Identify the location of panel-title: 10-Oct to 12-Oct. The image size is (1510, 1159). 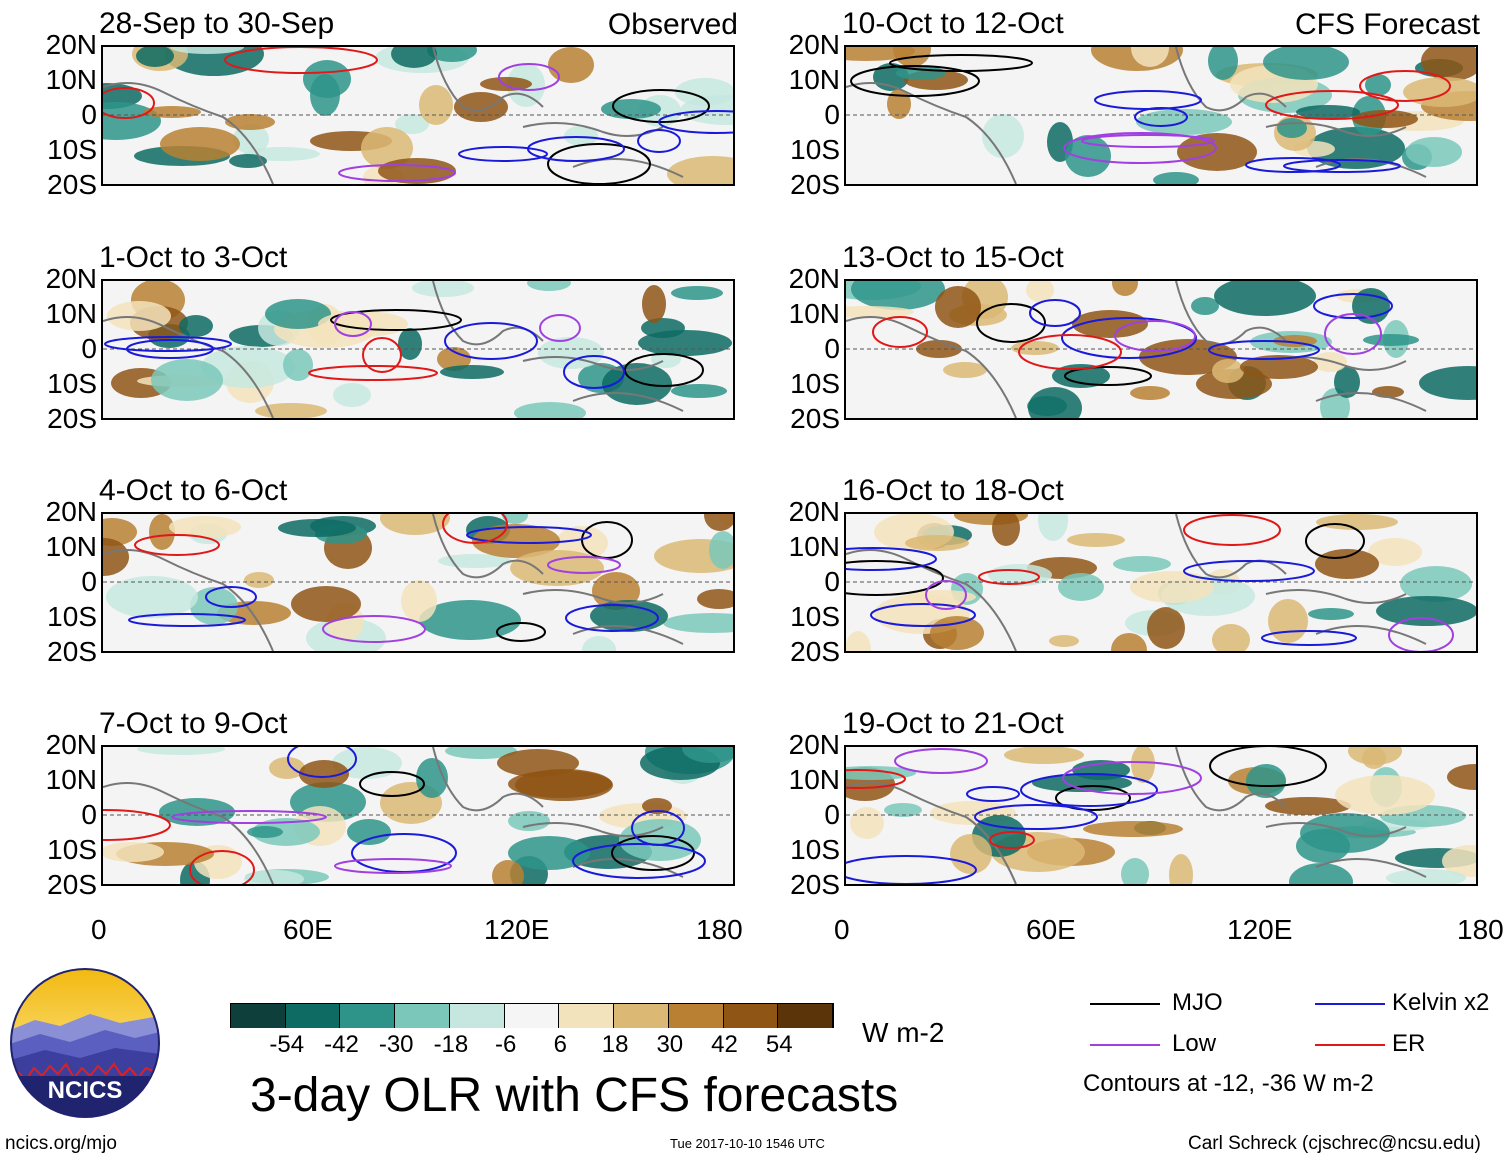
(953, 23).